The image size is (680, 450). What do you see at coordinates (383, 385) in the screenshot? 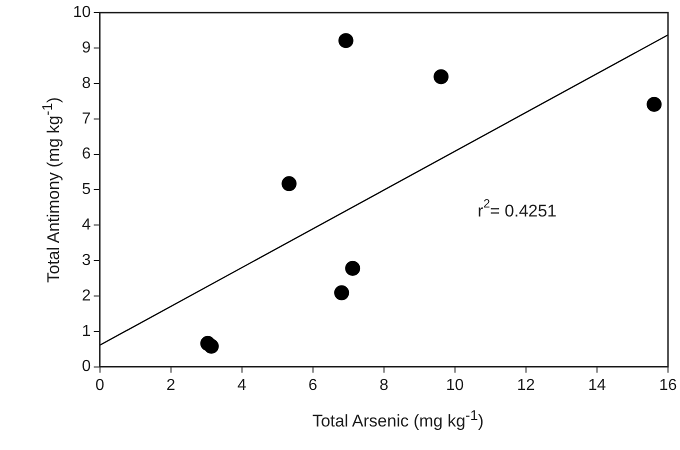
I see `x-tick-label: 8` at bounding box center [383, 385].